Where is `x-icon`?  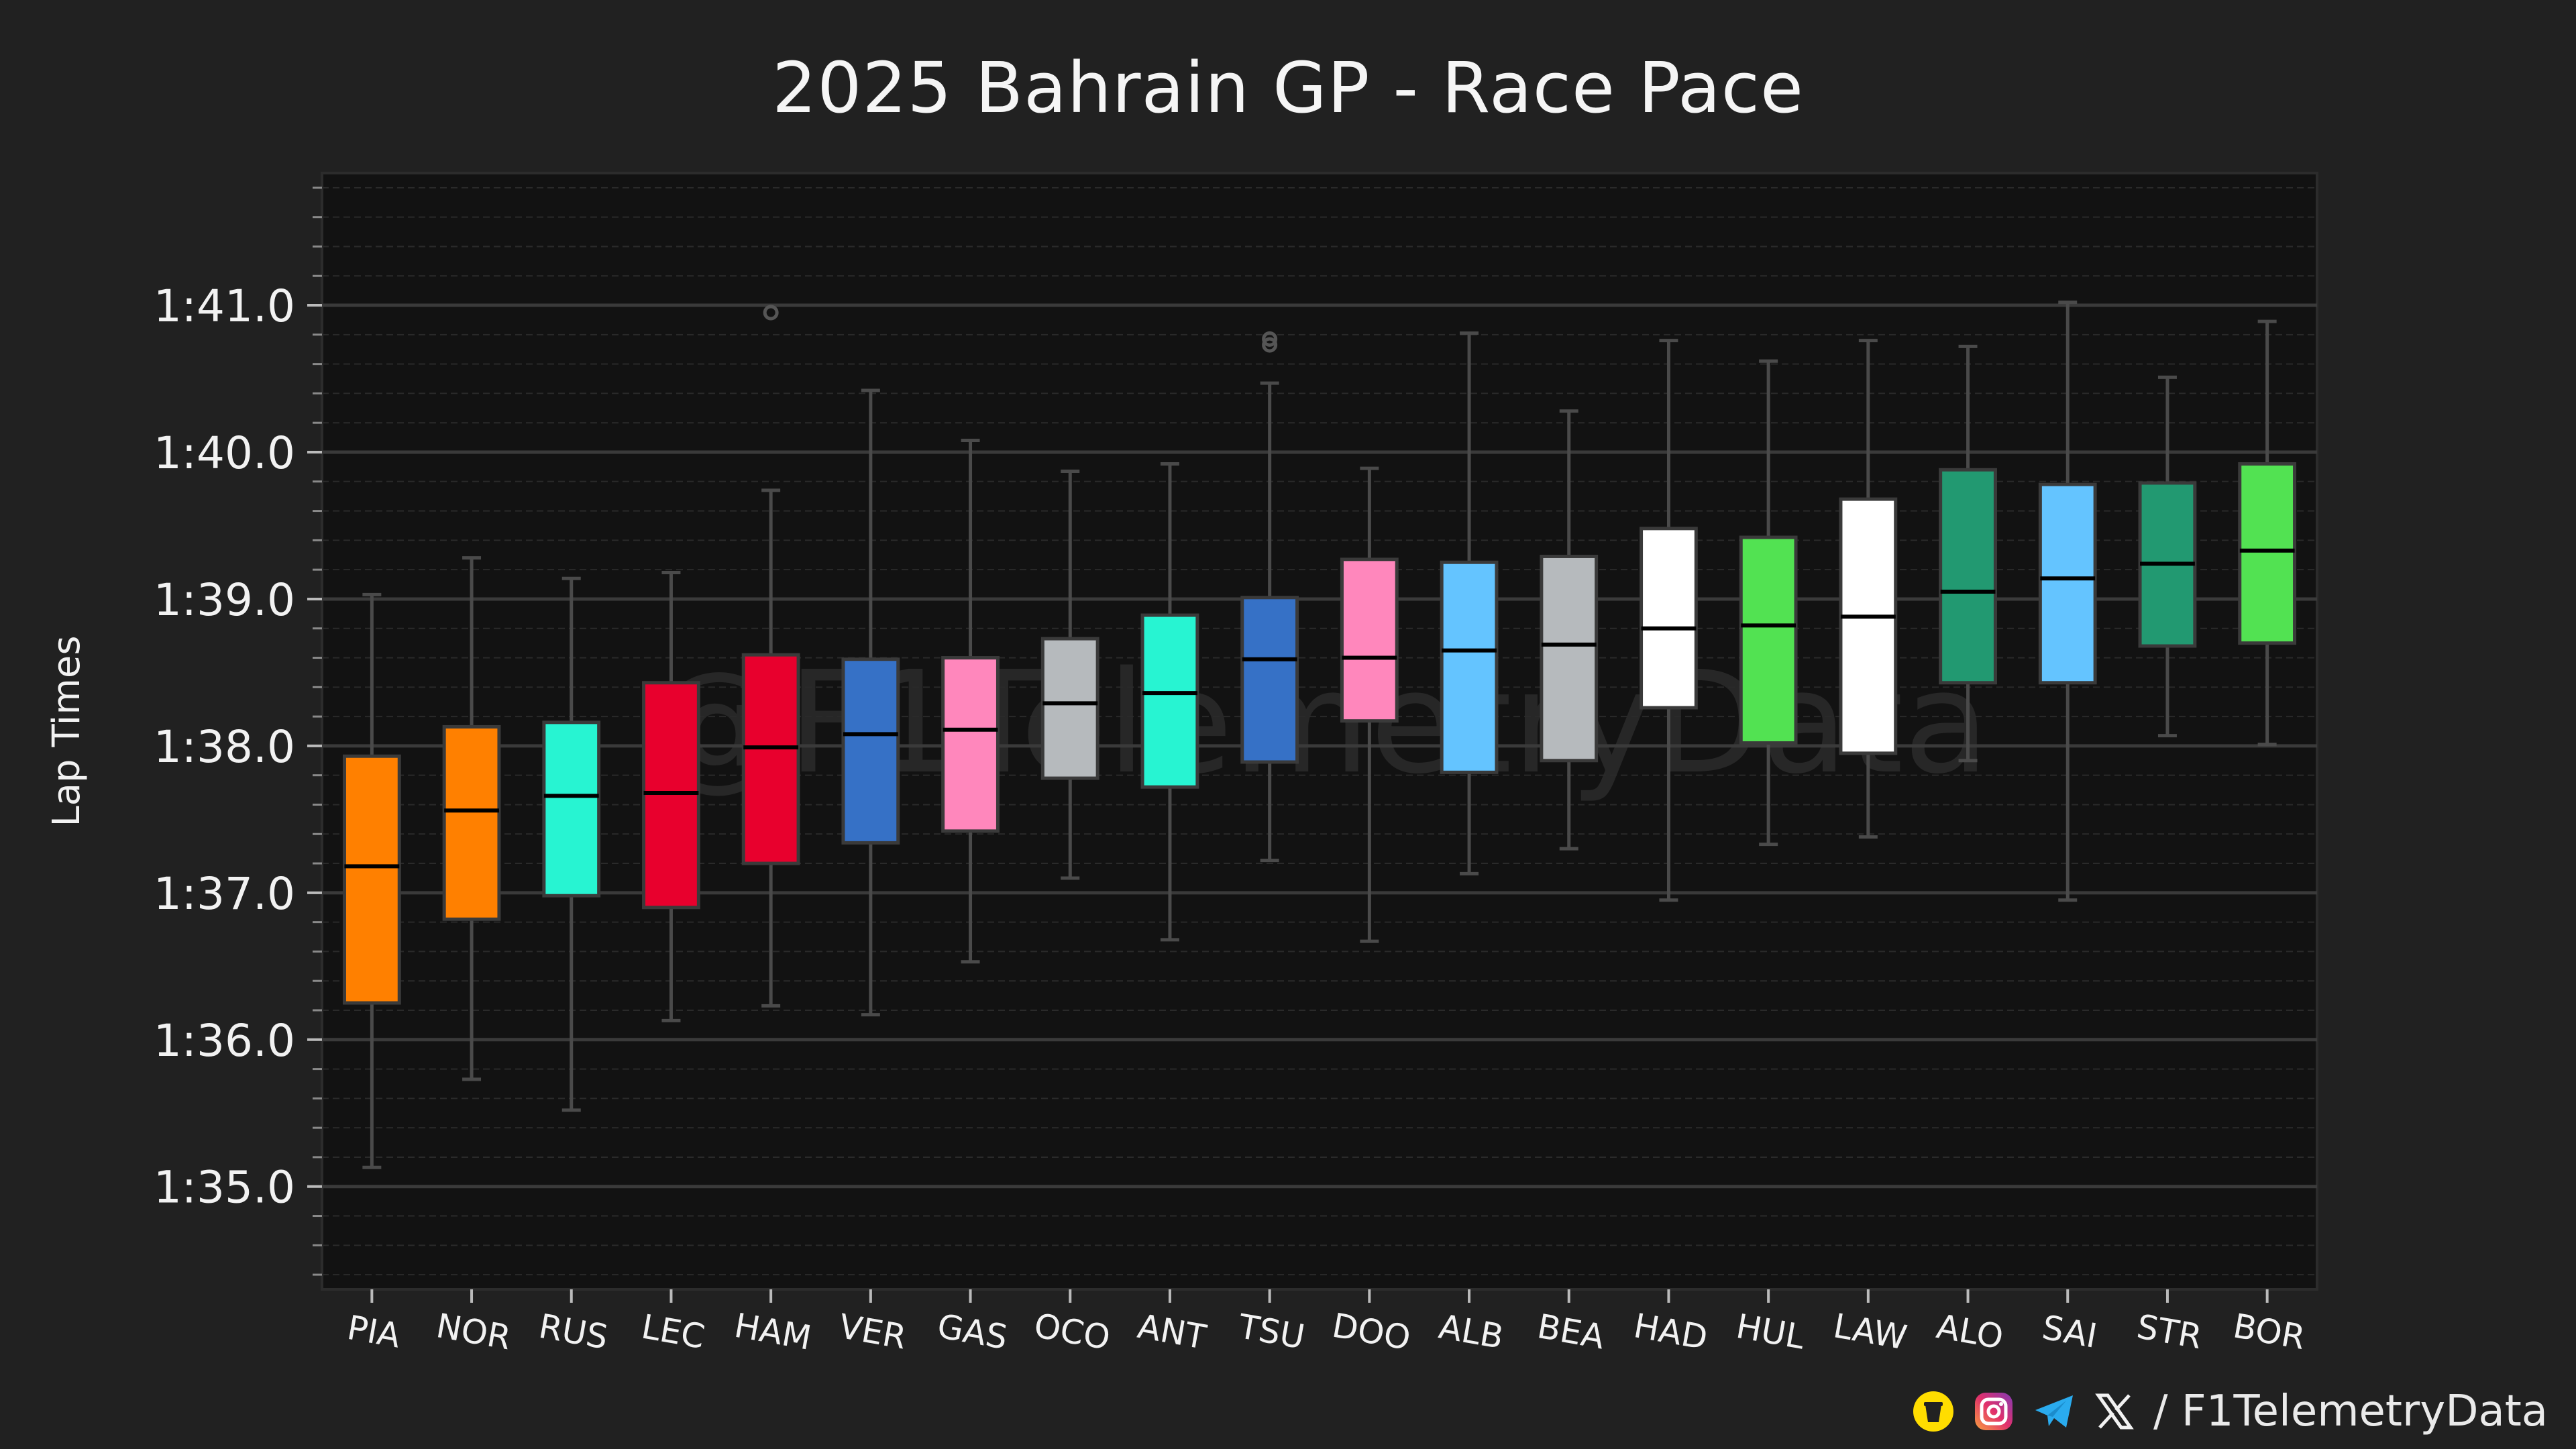
x-icon is located at coordinates (2114, 1411).